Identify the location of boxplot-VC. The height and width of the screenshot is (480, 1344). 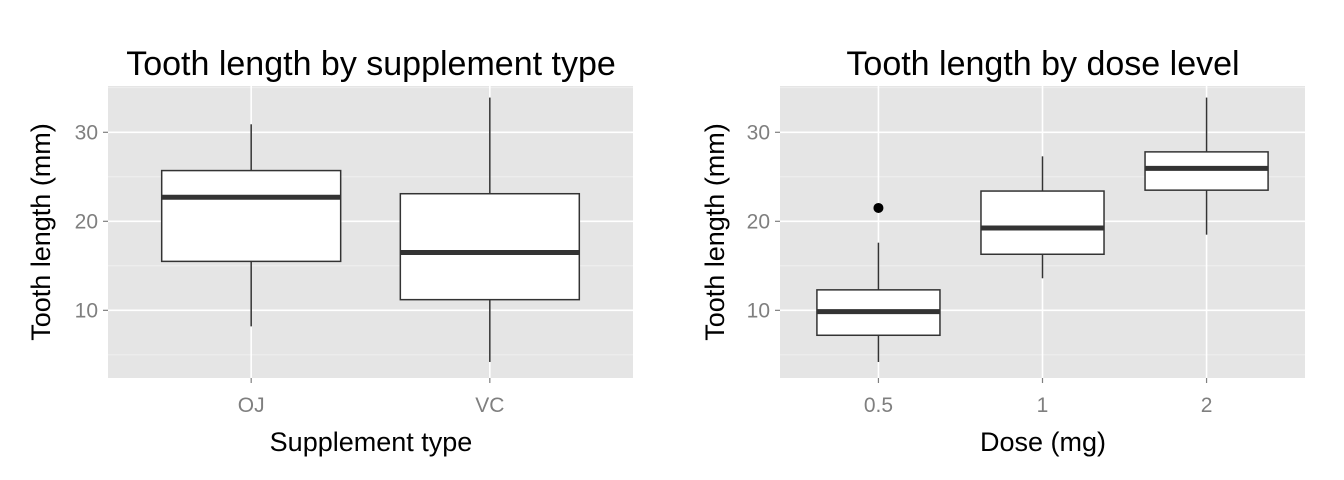
(490, 229).